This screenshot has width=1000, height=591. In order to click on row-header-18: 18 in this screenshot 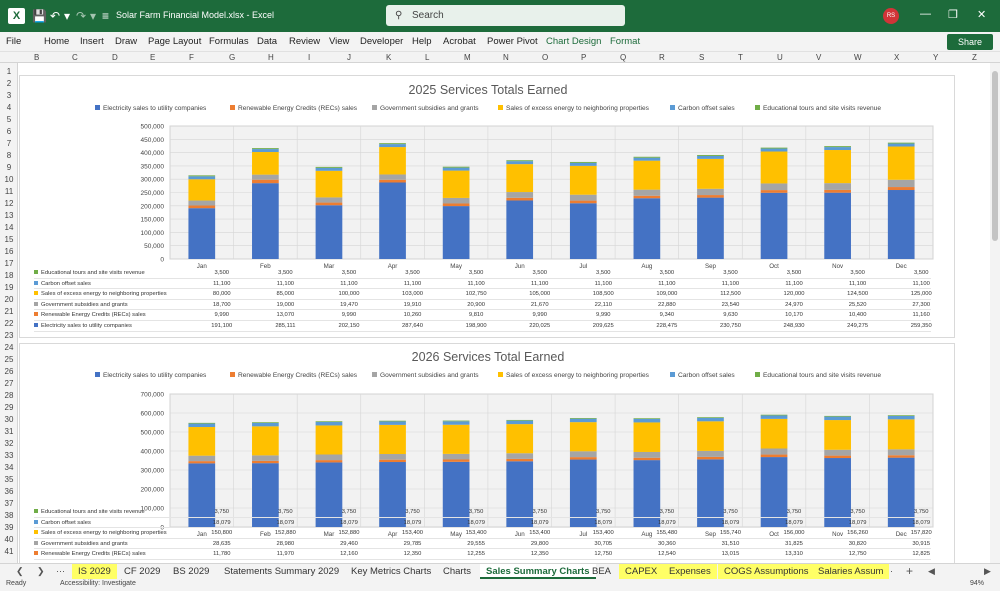, I will do `click(9, 275)`.